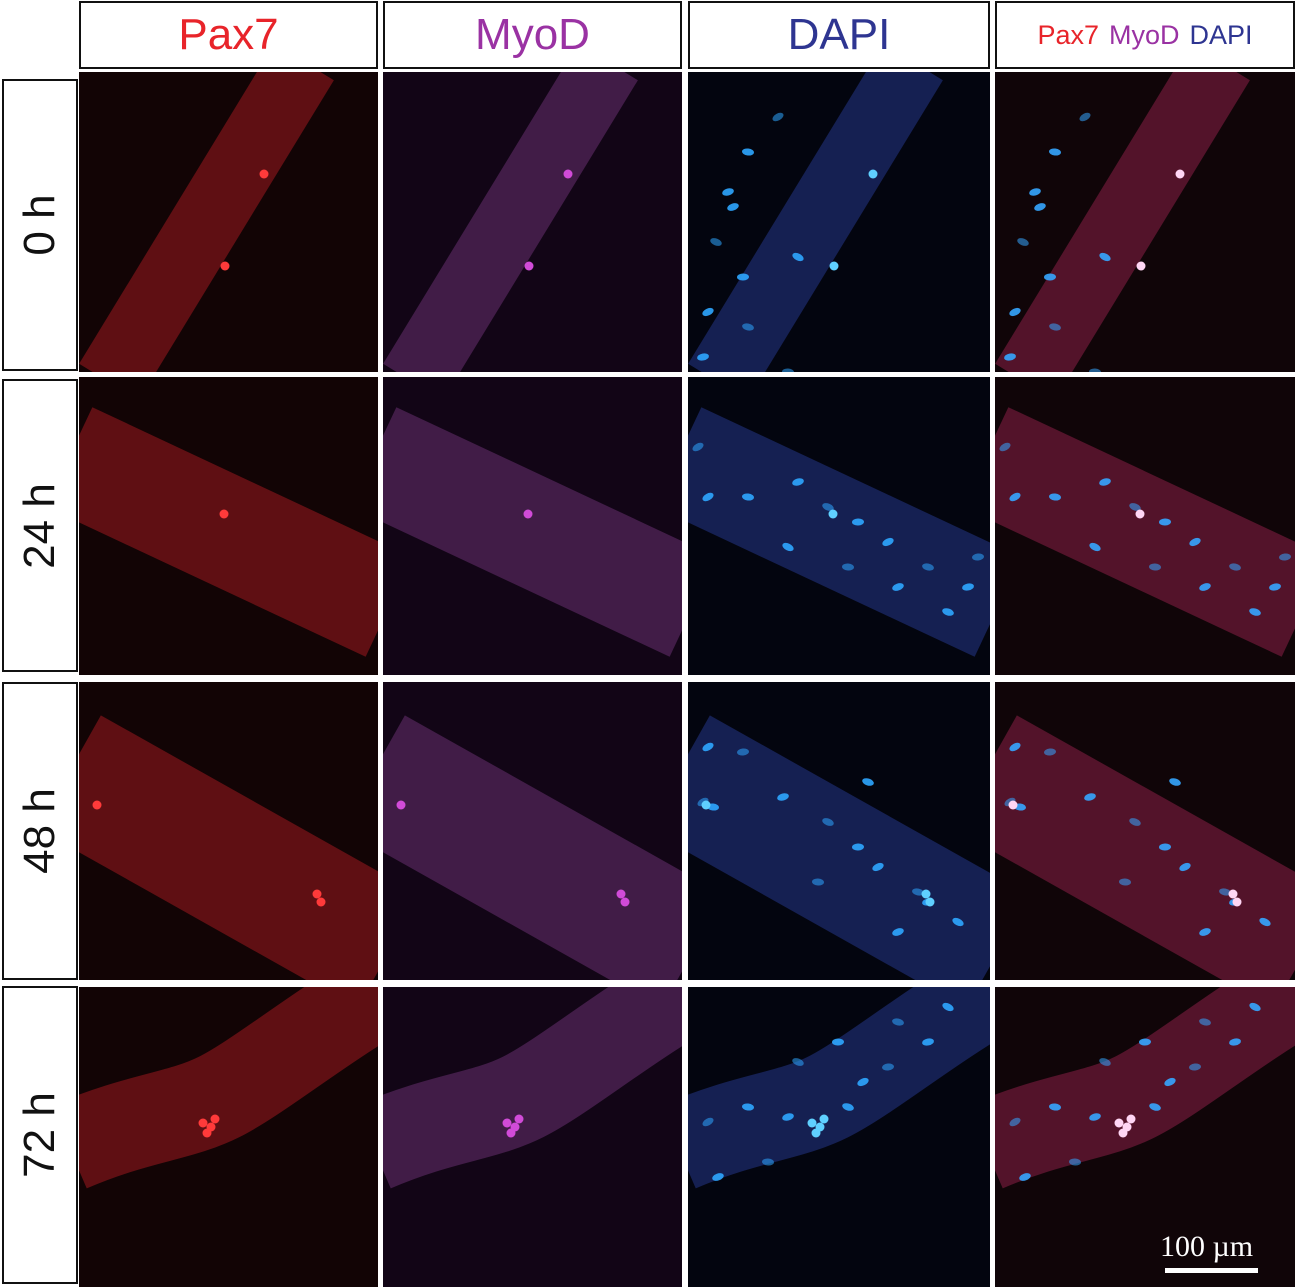 The height and width of the screenshot is (1287, 1297). I want to click on row-label: 24 h, so click(39, 525).